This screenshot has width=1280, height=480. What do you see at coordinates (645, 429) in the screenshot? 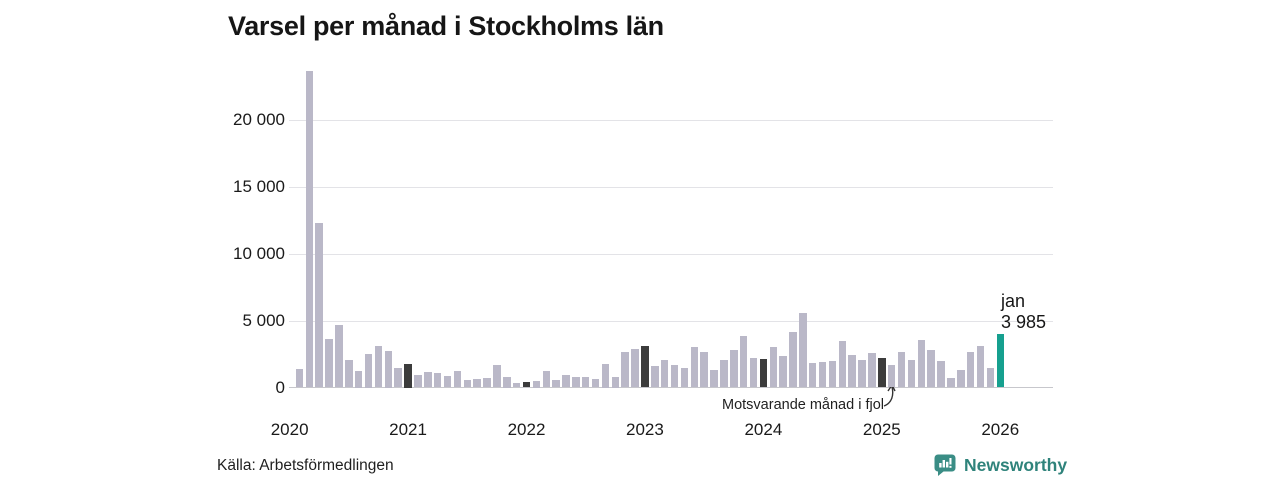
I see `x-axis-label-2023: 2023` at bounding box center [645, 429].